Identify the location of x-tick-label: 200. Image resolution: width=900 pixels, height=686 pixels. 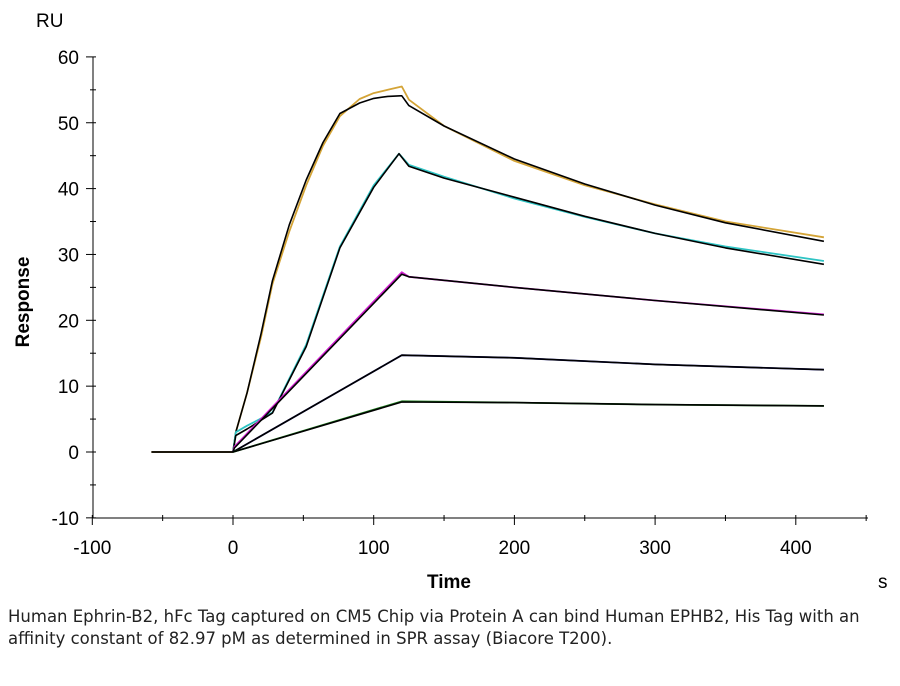
(515, 548).